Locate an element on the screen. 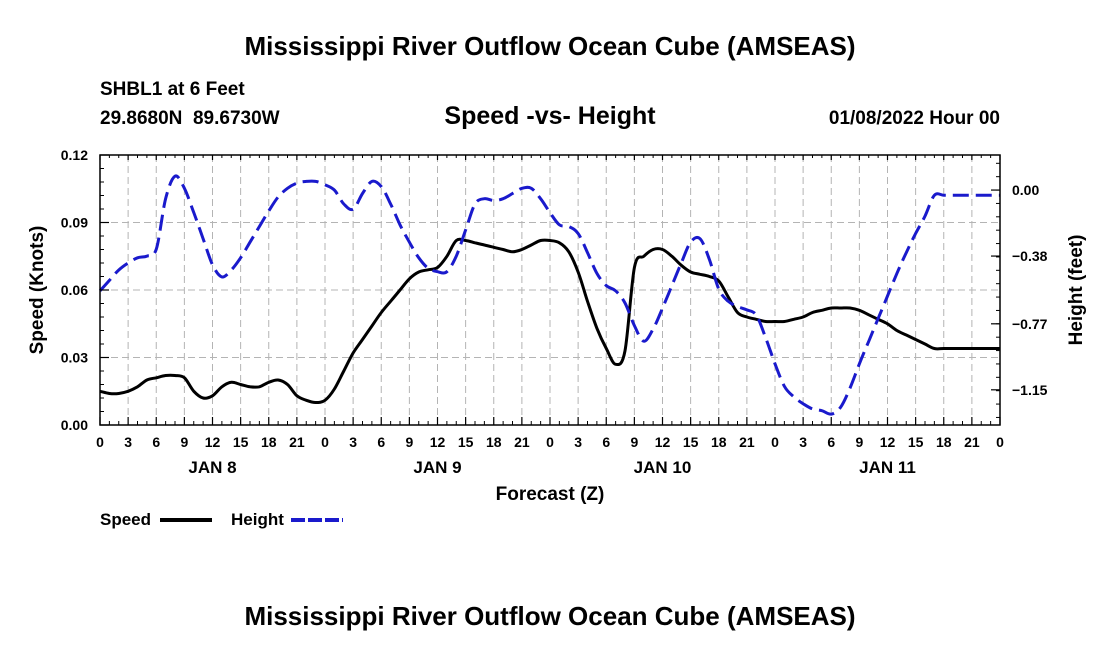  legend-speed-label: Speed is located at coordinates (125, 519).